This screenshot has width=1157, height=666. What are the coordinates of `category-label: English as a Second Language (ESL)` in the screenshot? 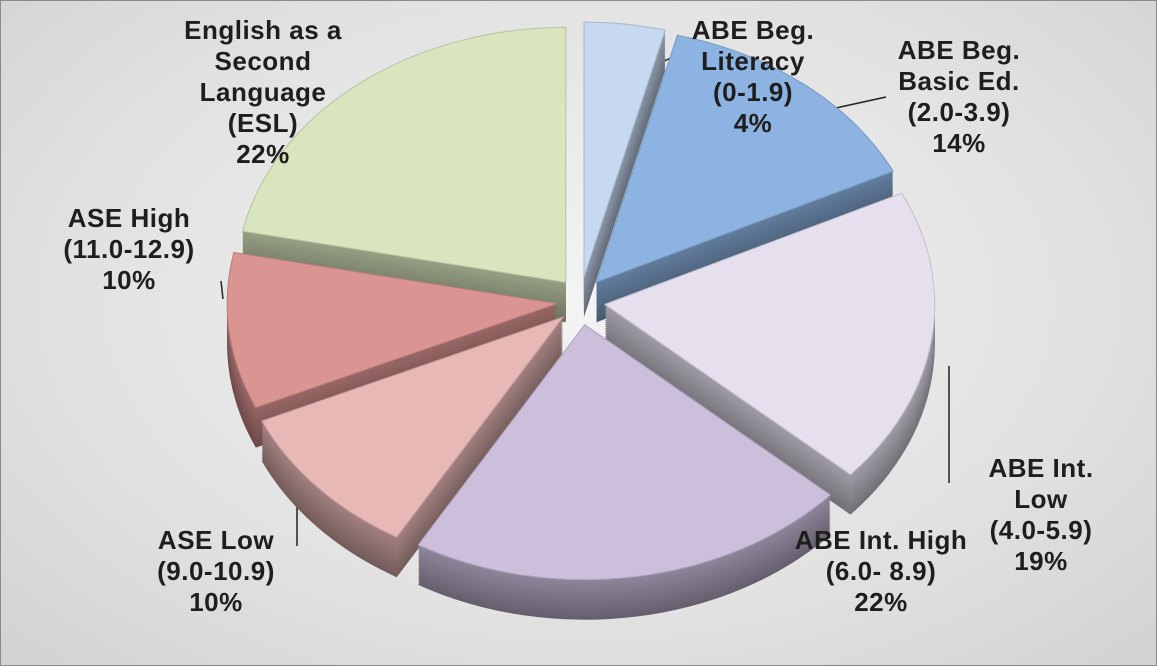 It's located at (263, 76).